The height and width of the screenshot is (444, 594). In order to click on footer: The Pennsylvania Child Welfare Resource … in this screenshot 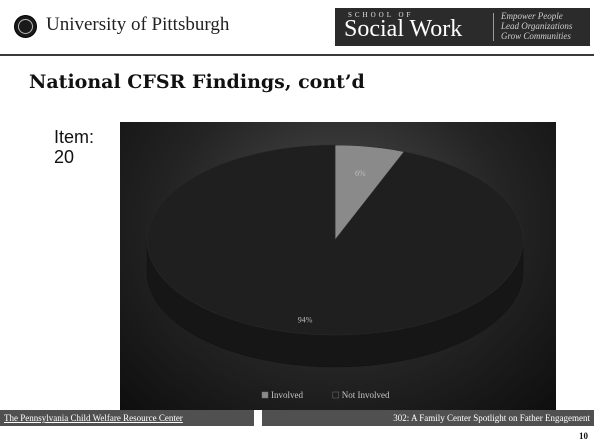, I will do `click(297, 418)`.